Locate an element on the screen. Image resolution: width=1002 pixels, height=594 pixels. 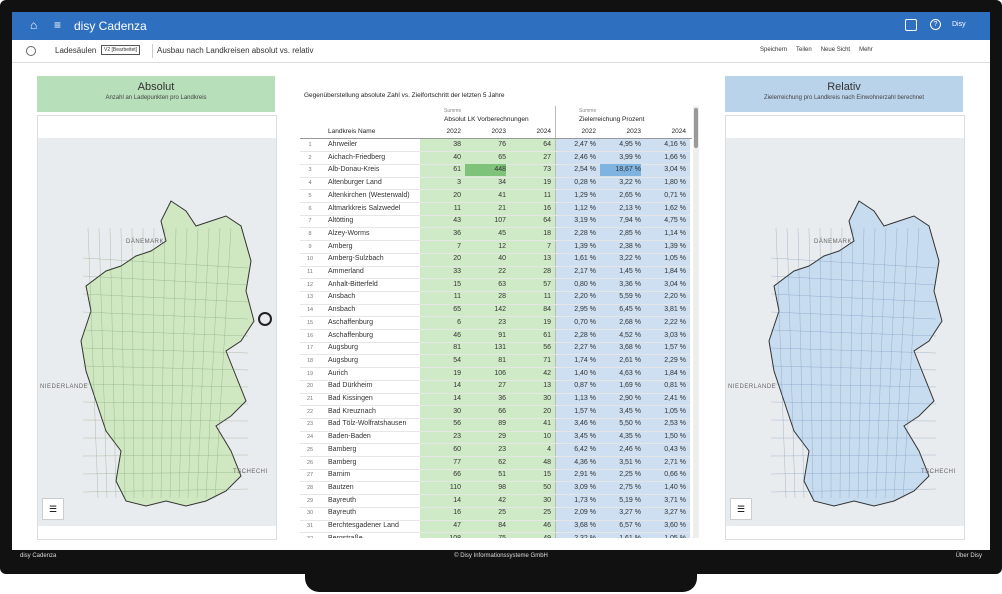
value-cell: 1,80 % is located at coordinates (675, 183).